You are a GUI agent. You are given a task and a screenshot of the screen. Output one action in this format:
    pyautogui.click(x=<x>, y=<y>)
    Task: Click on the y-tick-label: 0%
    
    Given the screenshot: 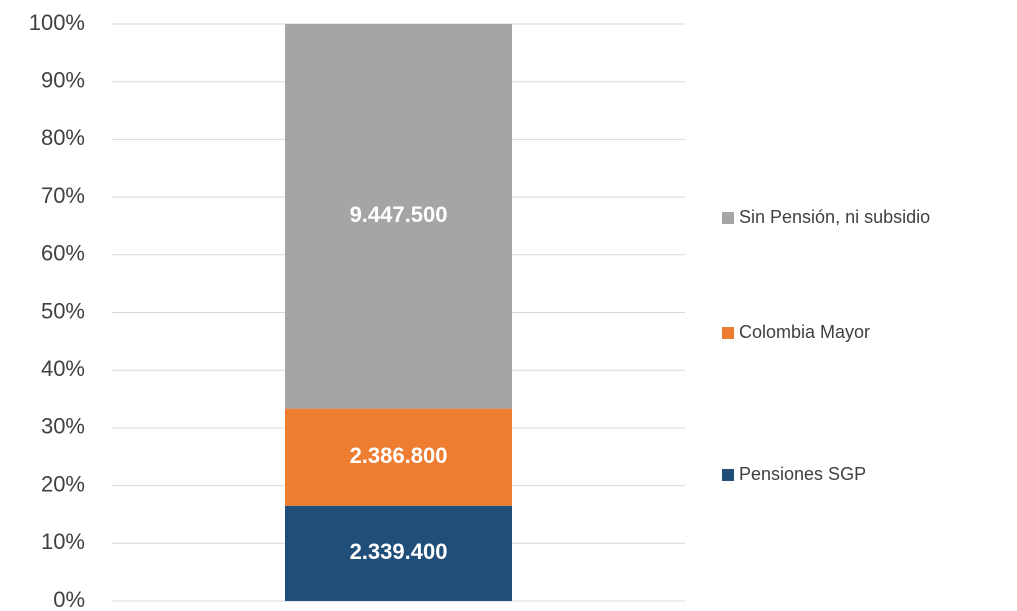 What is the action you would take?
    pyautogui.click(x=69, y=599)
    